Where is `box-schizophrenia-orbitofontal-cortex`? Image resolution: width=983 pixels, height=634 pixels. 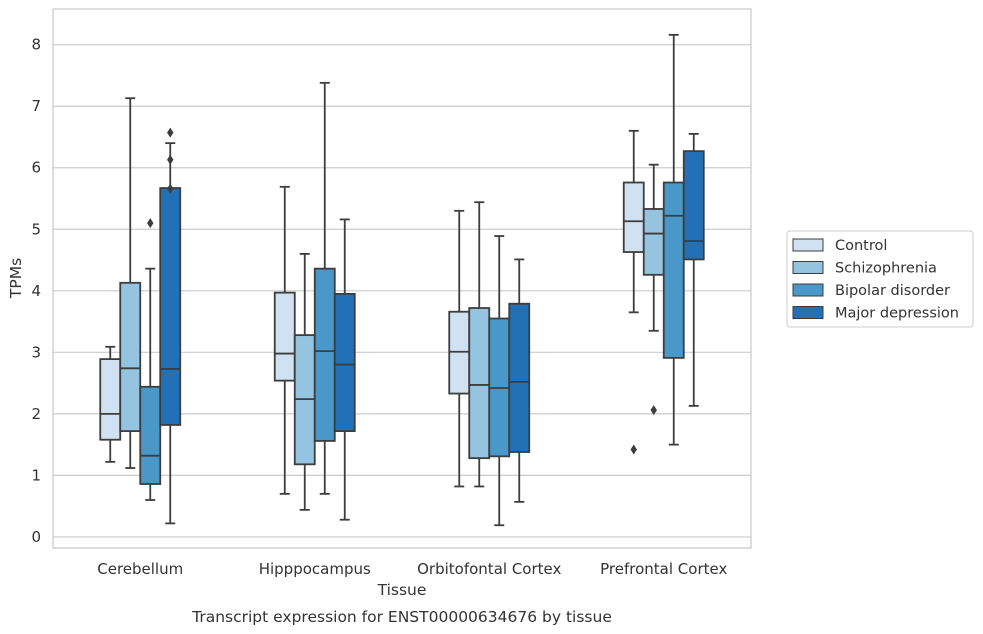
box-schizophrenia-orbitofontal-cortex is located at coordinates (479, 344).